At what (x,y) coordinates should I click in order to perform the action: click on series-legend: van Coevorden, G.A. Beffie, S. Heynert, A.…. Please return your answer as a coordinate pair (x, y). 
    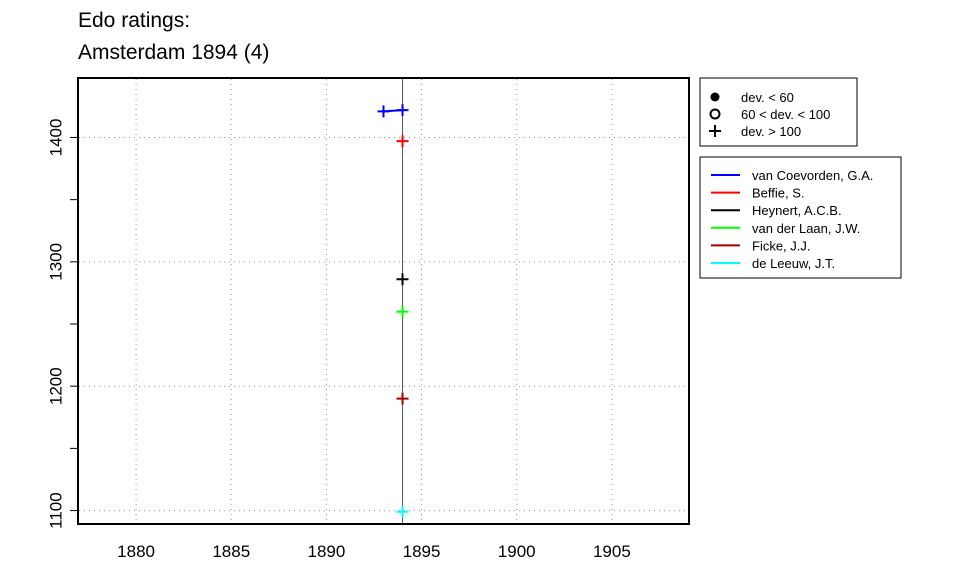
    Looking at the image, I should click on (800, 217).